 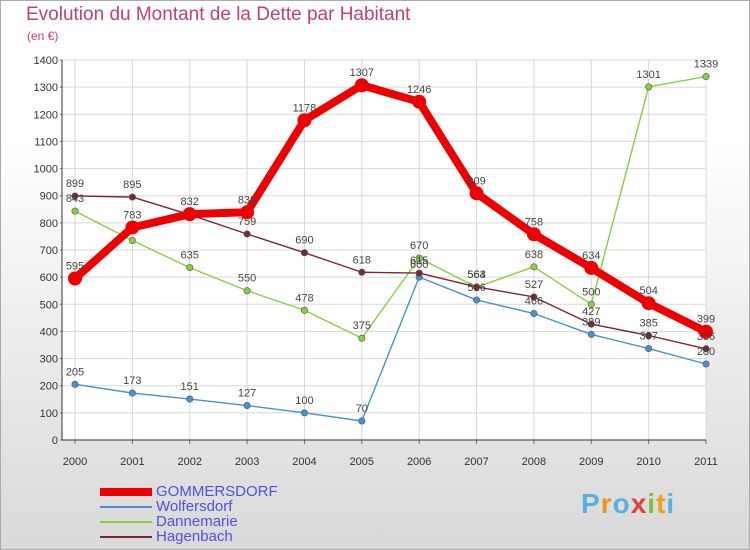 I want to click on data-label-wolfersdorf: 389, so click(x=591, y=322).